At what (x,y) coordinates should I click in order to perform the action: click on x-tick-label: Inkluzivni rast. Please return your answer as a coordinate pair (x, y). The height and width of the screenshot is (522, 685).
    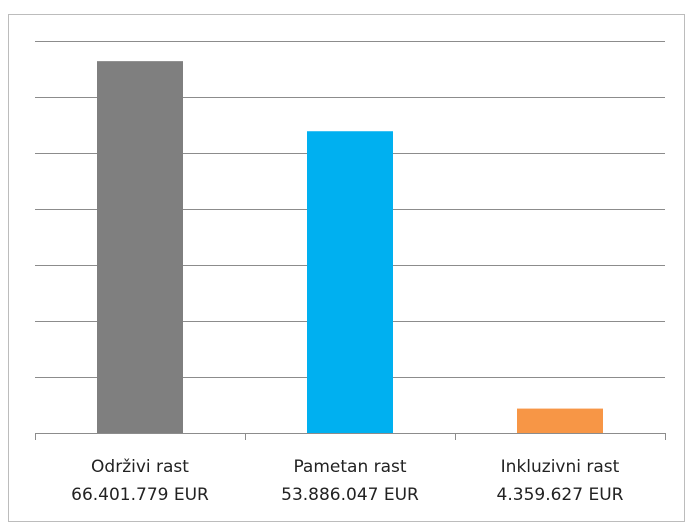
    Looking at the image, I should click on (560, 467).